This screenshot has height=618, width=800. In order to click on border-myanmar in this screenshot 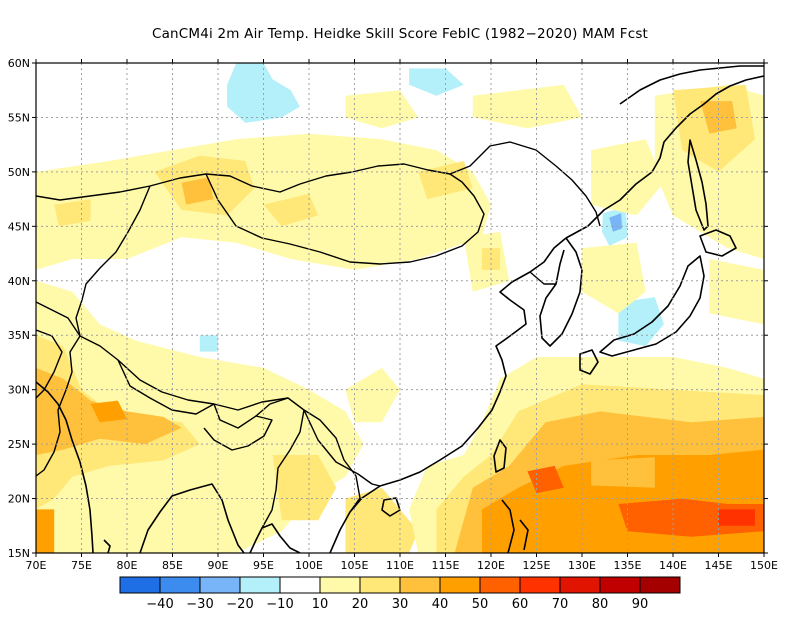, I will do `click(280, 463)`.